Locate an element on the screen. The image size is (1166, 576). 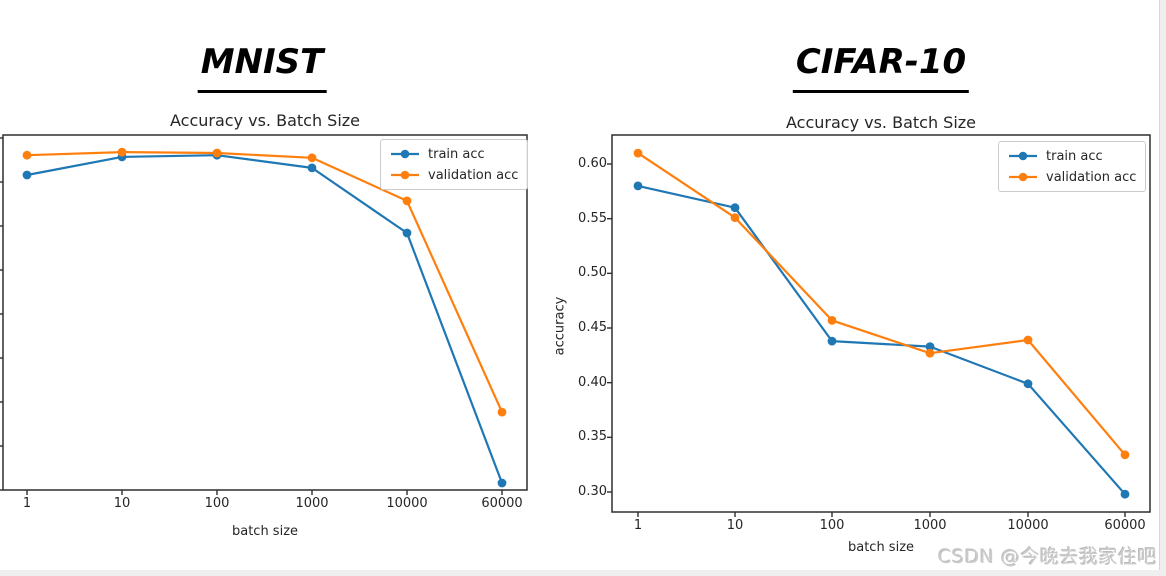
page-bottom-edge is located at coordinates (583, 573).